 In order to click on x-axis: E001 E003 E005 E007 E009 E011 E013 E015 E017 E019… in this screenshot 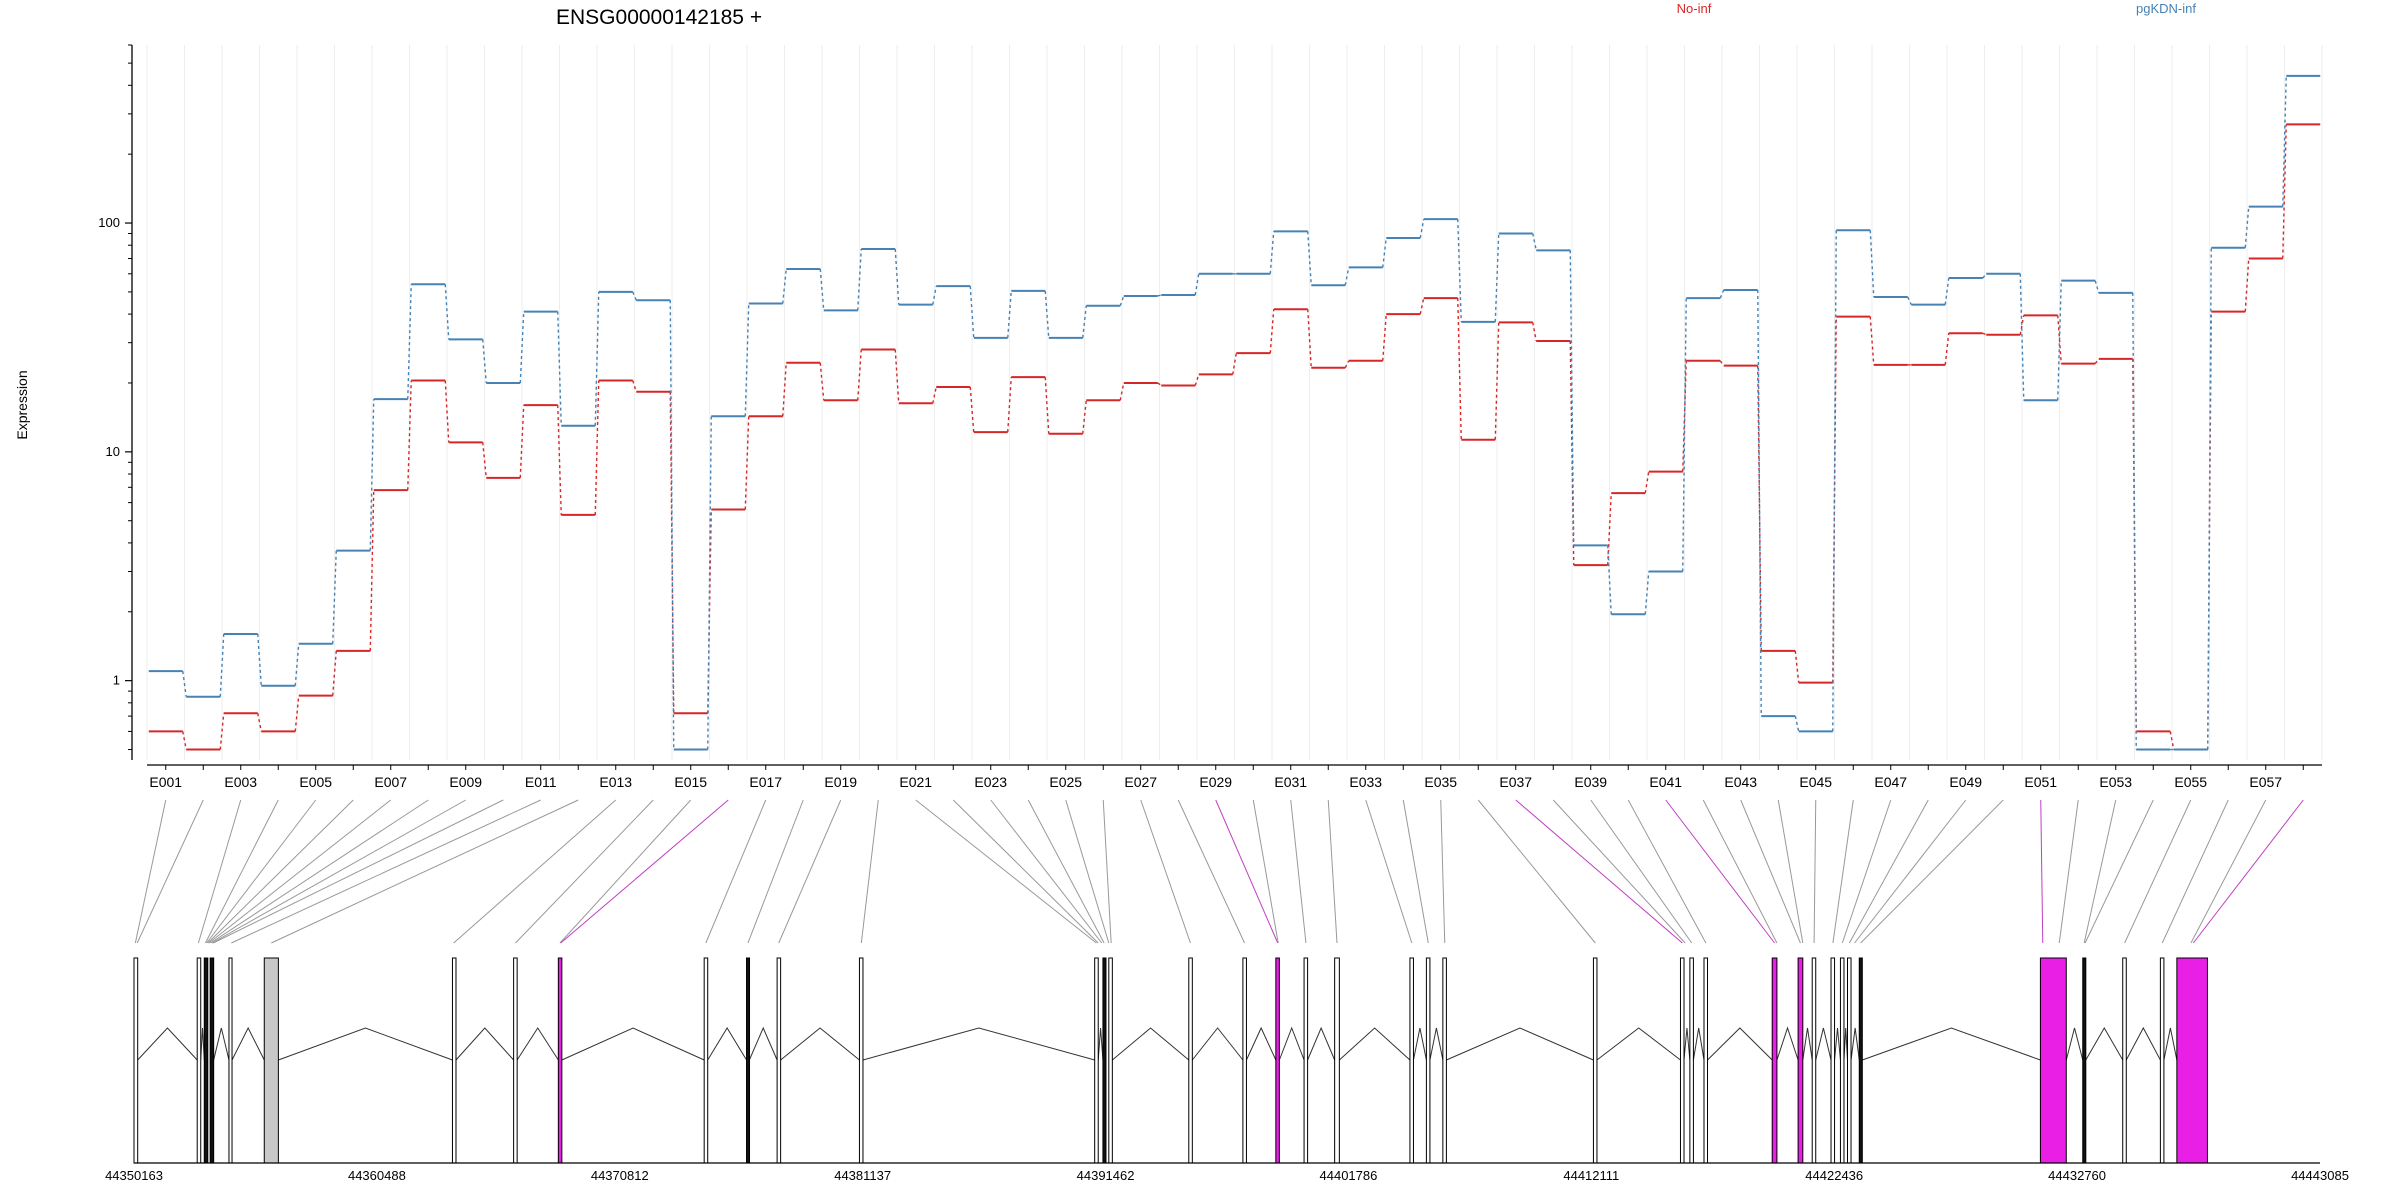, I will do `click(1234, 777)`.